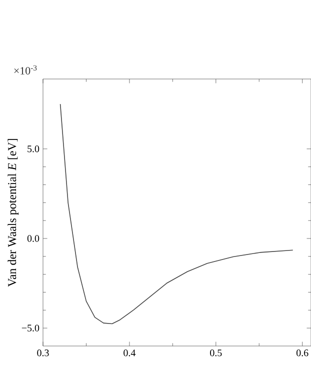  Describe the element at coordinates (302, 353) in the screenshot. I see `x-tick-label: 0.6` at that location.